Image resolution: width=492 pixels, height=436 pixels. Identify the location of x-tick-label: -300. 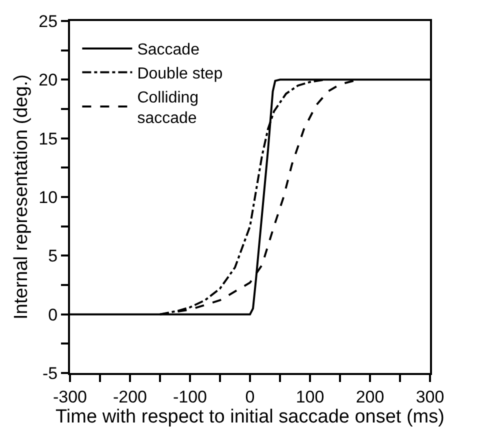
(70, 396).